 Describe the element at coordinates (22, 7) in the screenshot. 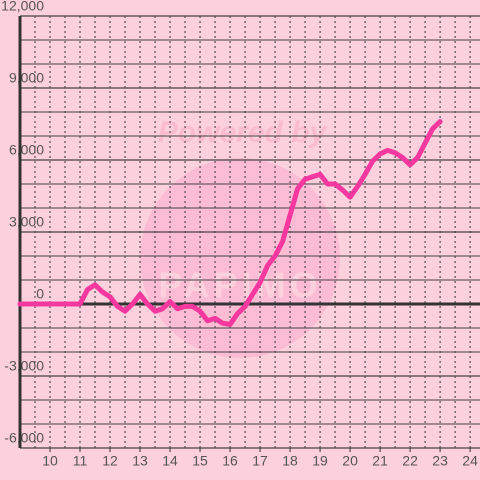

I see `y-tick-label: 12,000` at that location.